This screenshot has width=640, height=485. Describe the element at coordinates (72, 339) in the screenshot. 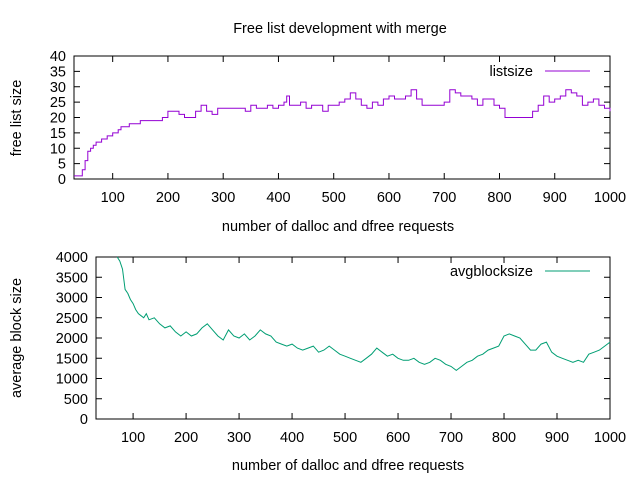

I see `bottom-y-tick-label: 2000` at that location.